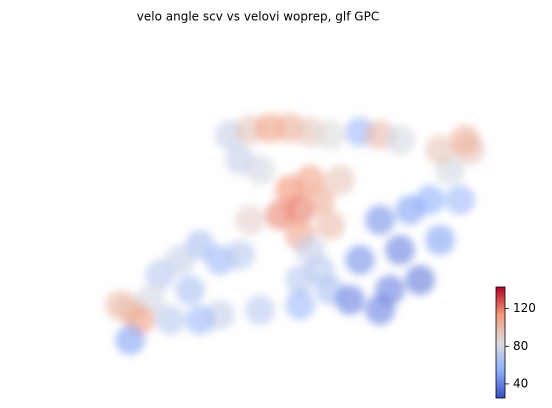  I want to click on colorbar-tick-label: 120, so click(524, 308).